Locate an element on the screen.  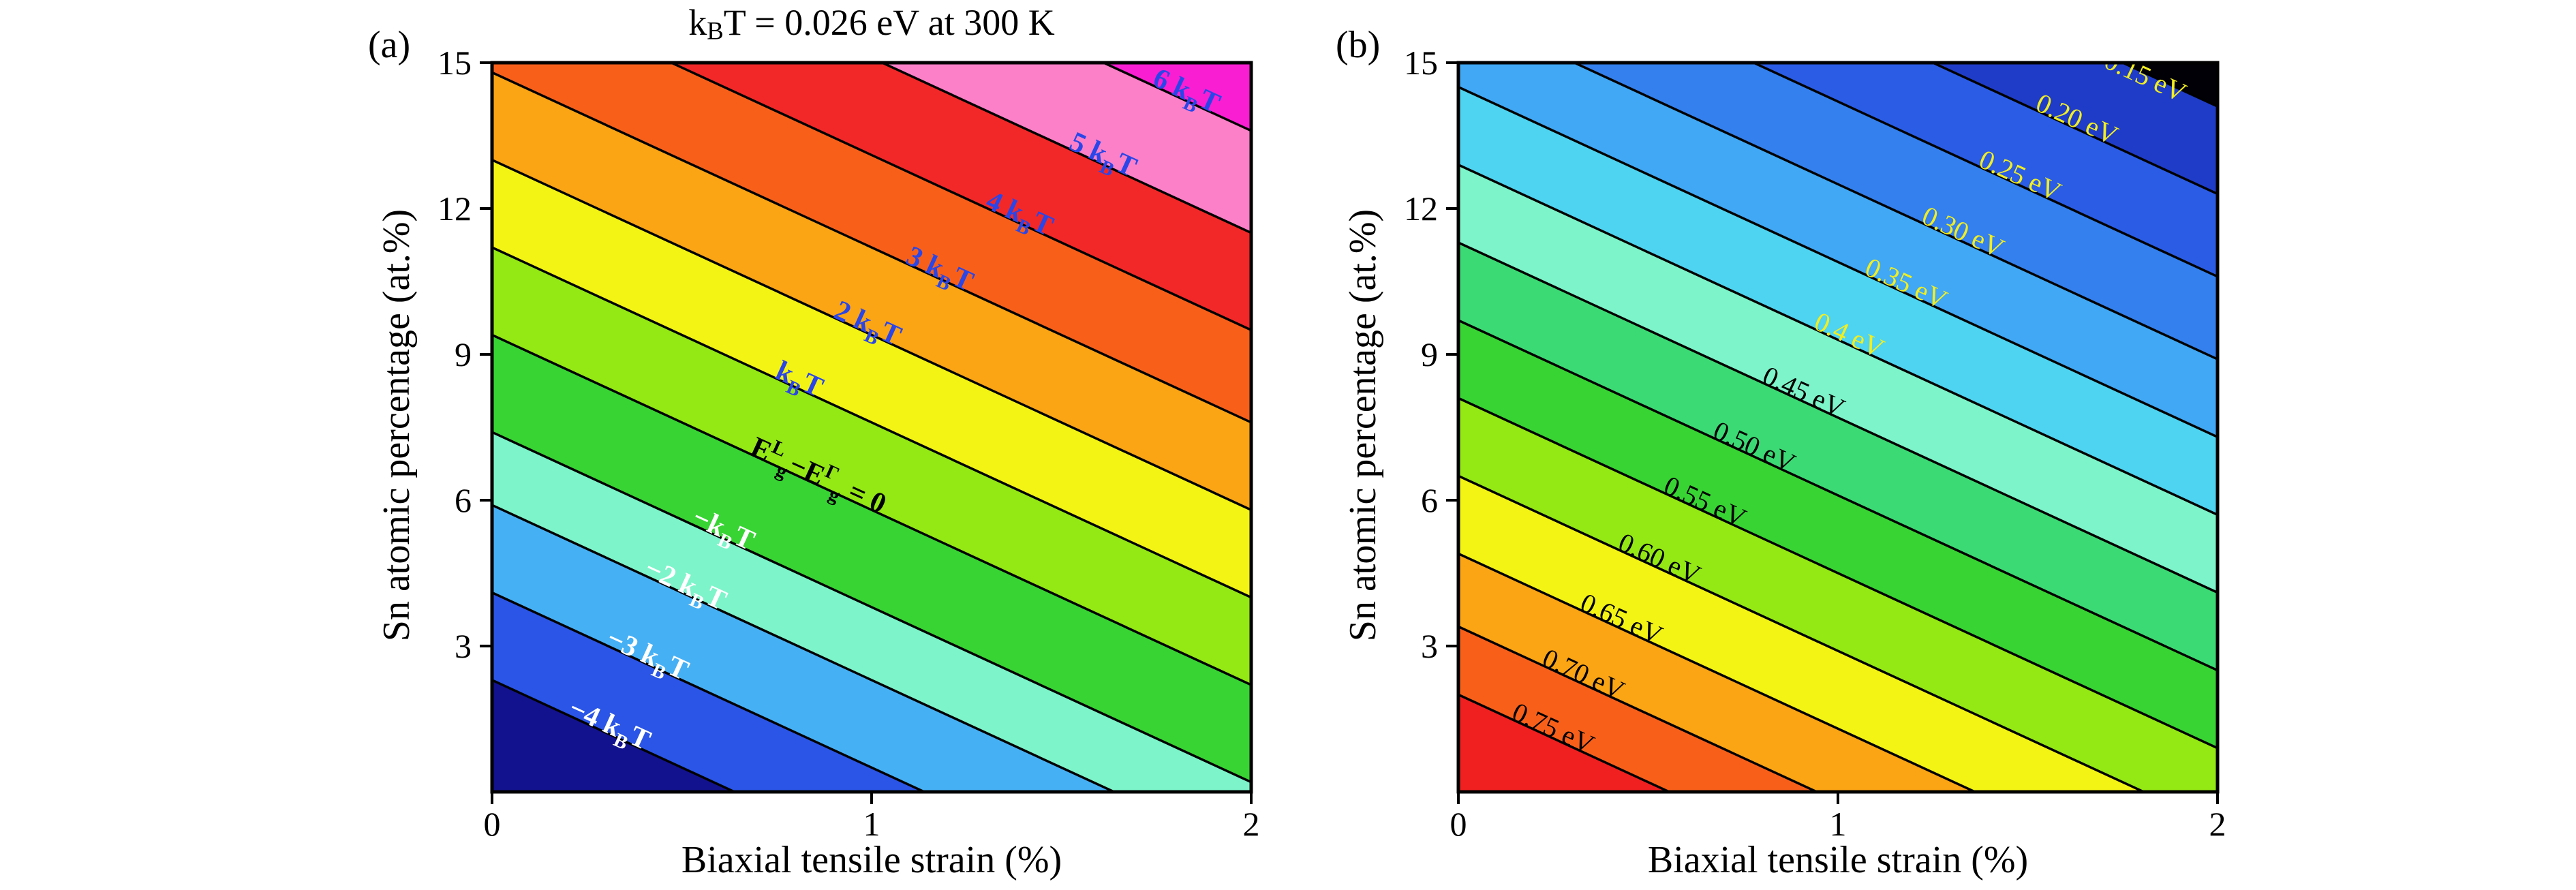
figure-title-segment: B is located at coordinates (716, 30).